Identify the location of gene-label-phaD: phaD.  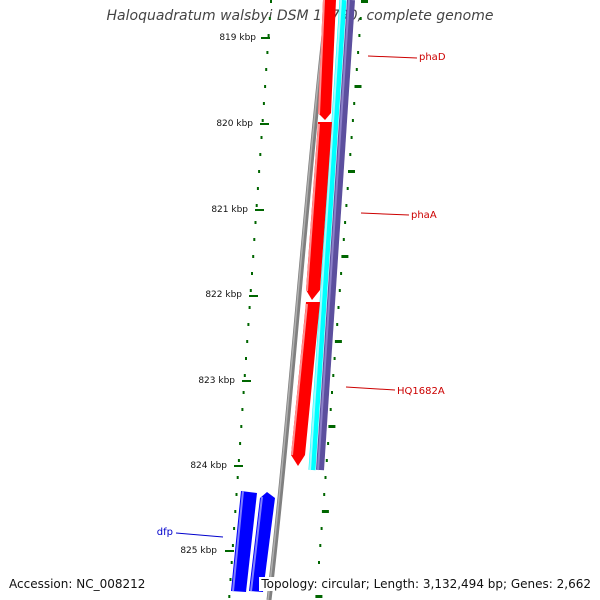
(432, 57).